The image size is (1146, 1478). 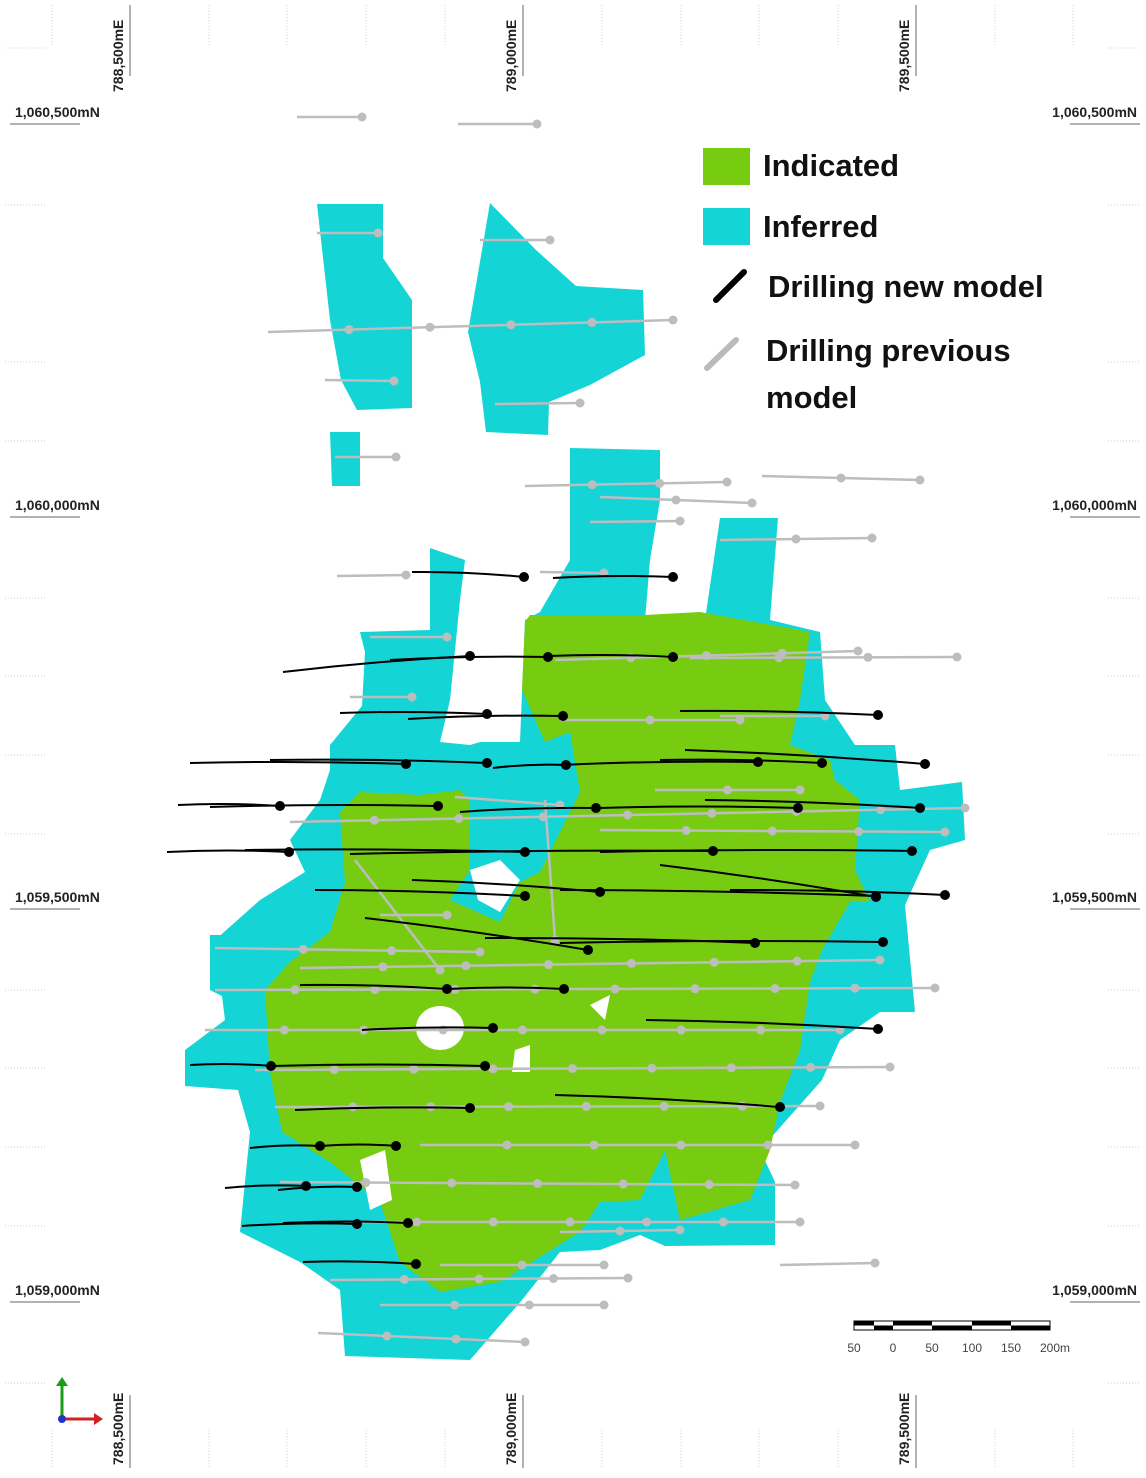 What do you see at coordinates (1094, 112) in the screenshot?
I see `northing-label: 1,060,500mN` at bounding box center [1094, 112].